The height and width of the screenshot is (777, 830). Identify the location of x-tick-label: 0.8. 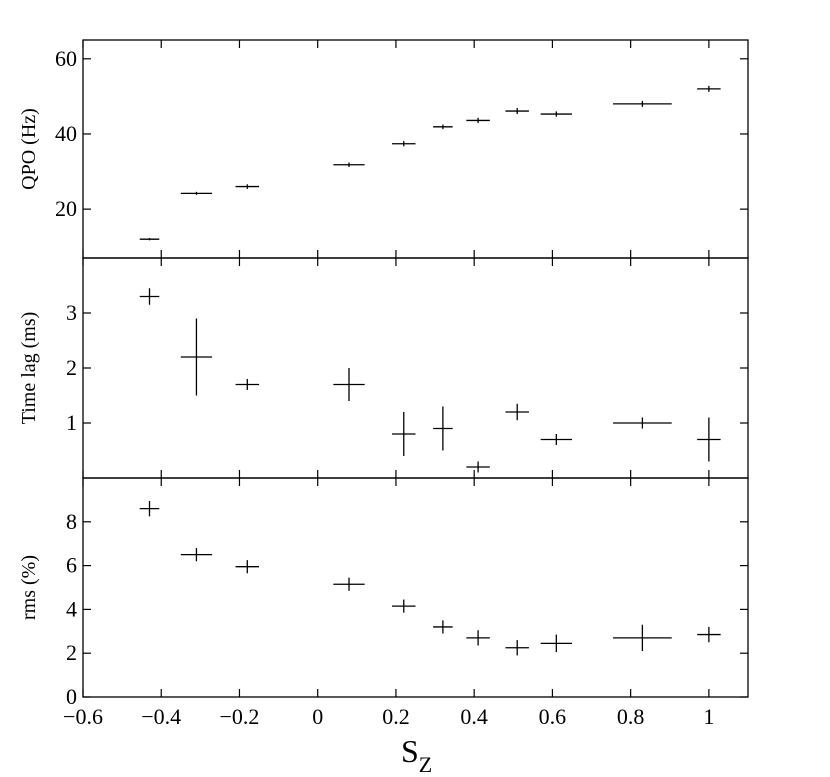
(631, 716).